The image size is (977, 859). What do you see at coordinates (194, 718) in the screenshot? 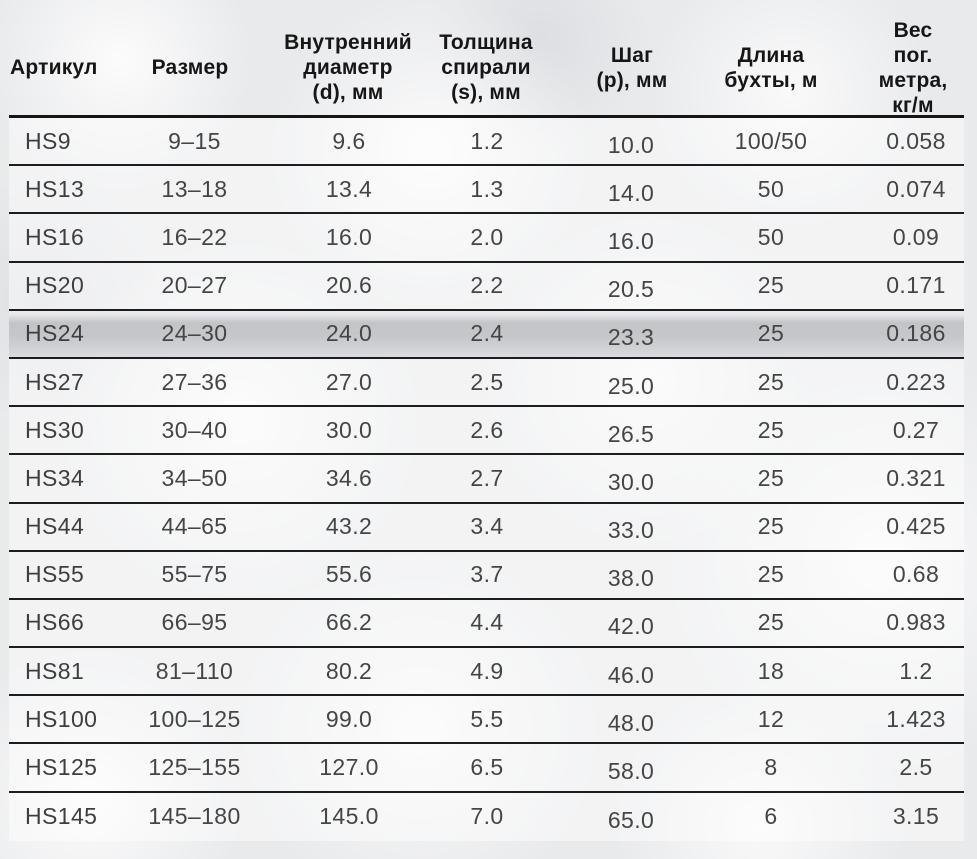
I see `cell-size: 100–125` at bounding box center [194, 718].